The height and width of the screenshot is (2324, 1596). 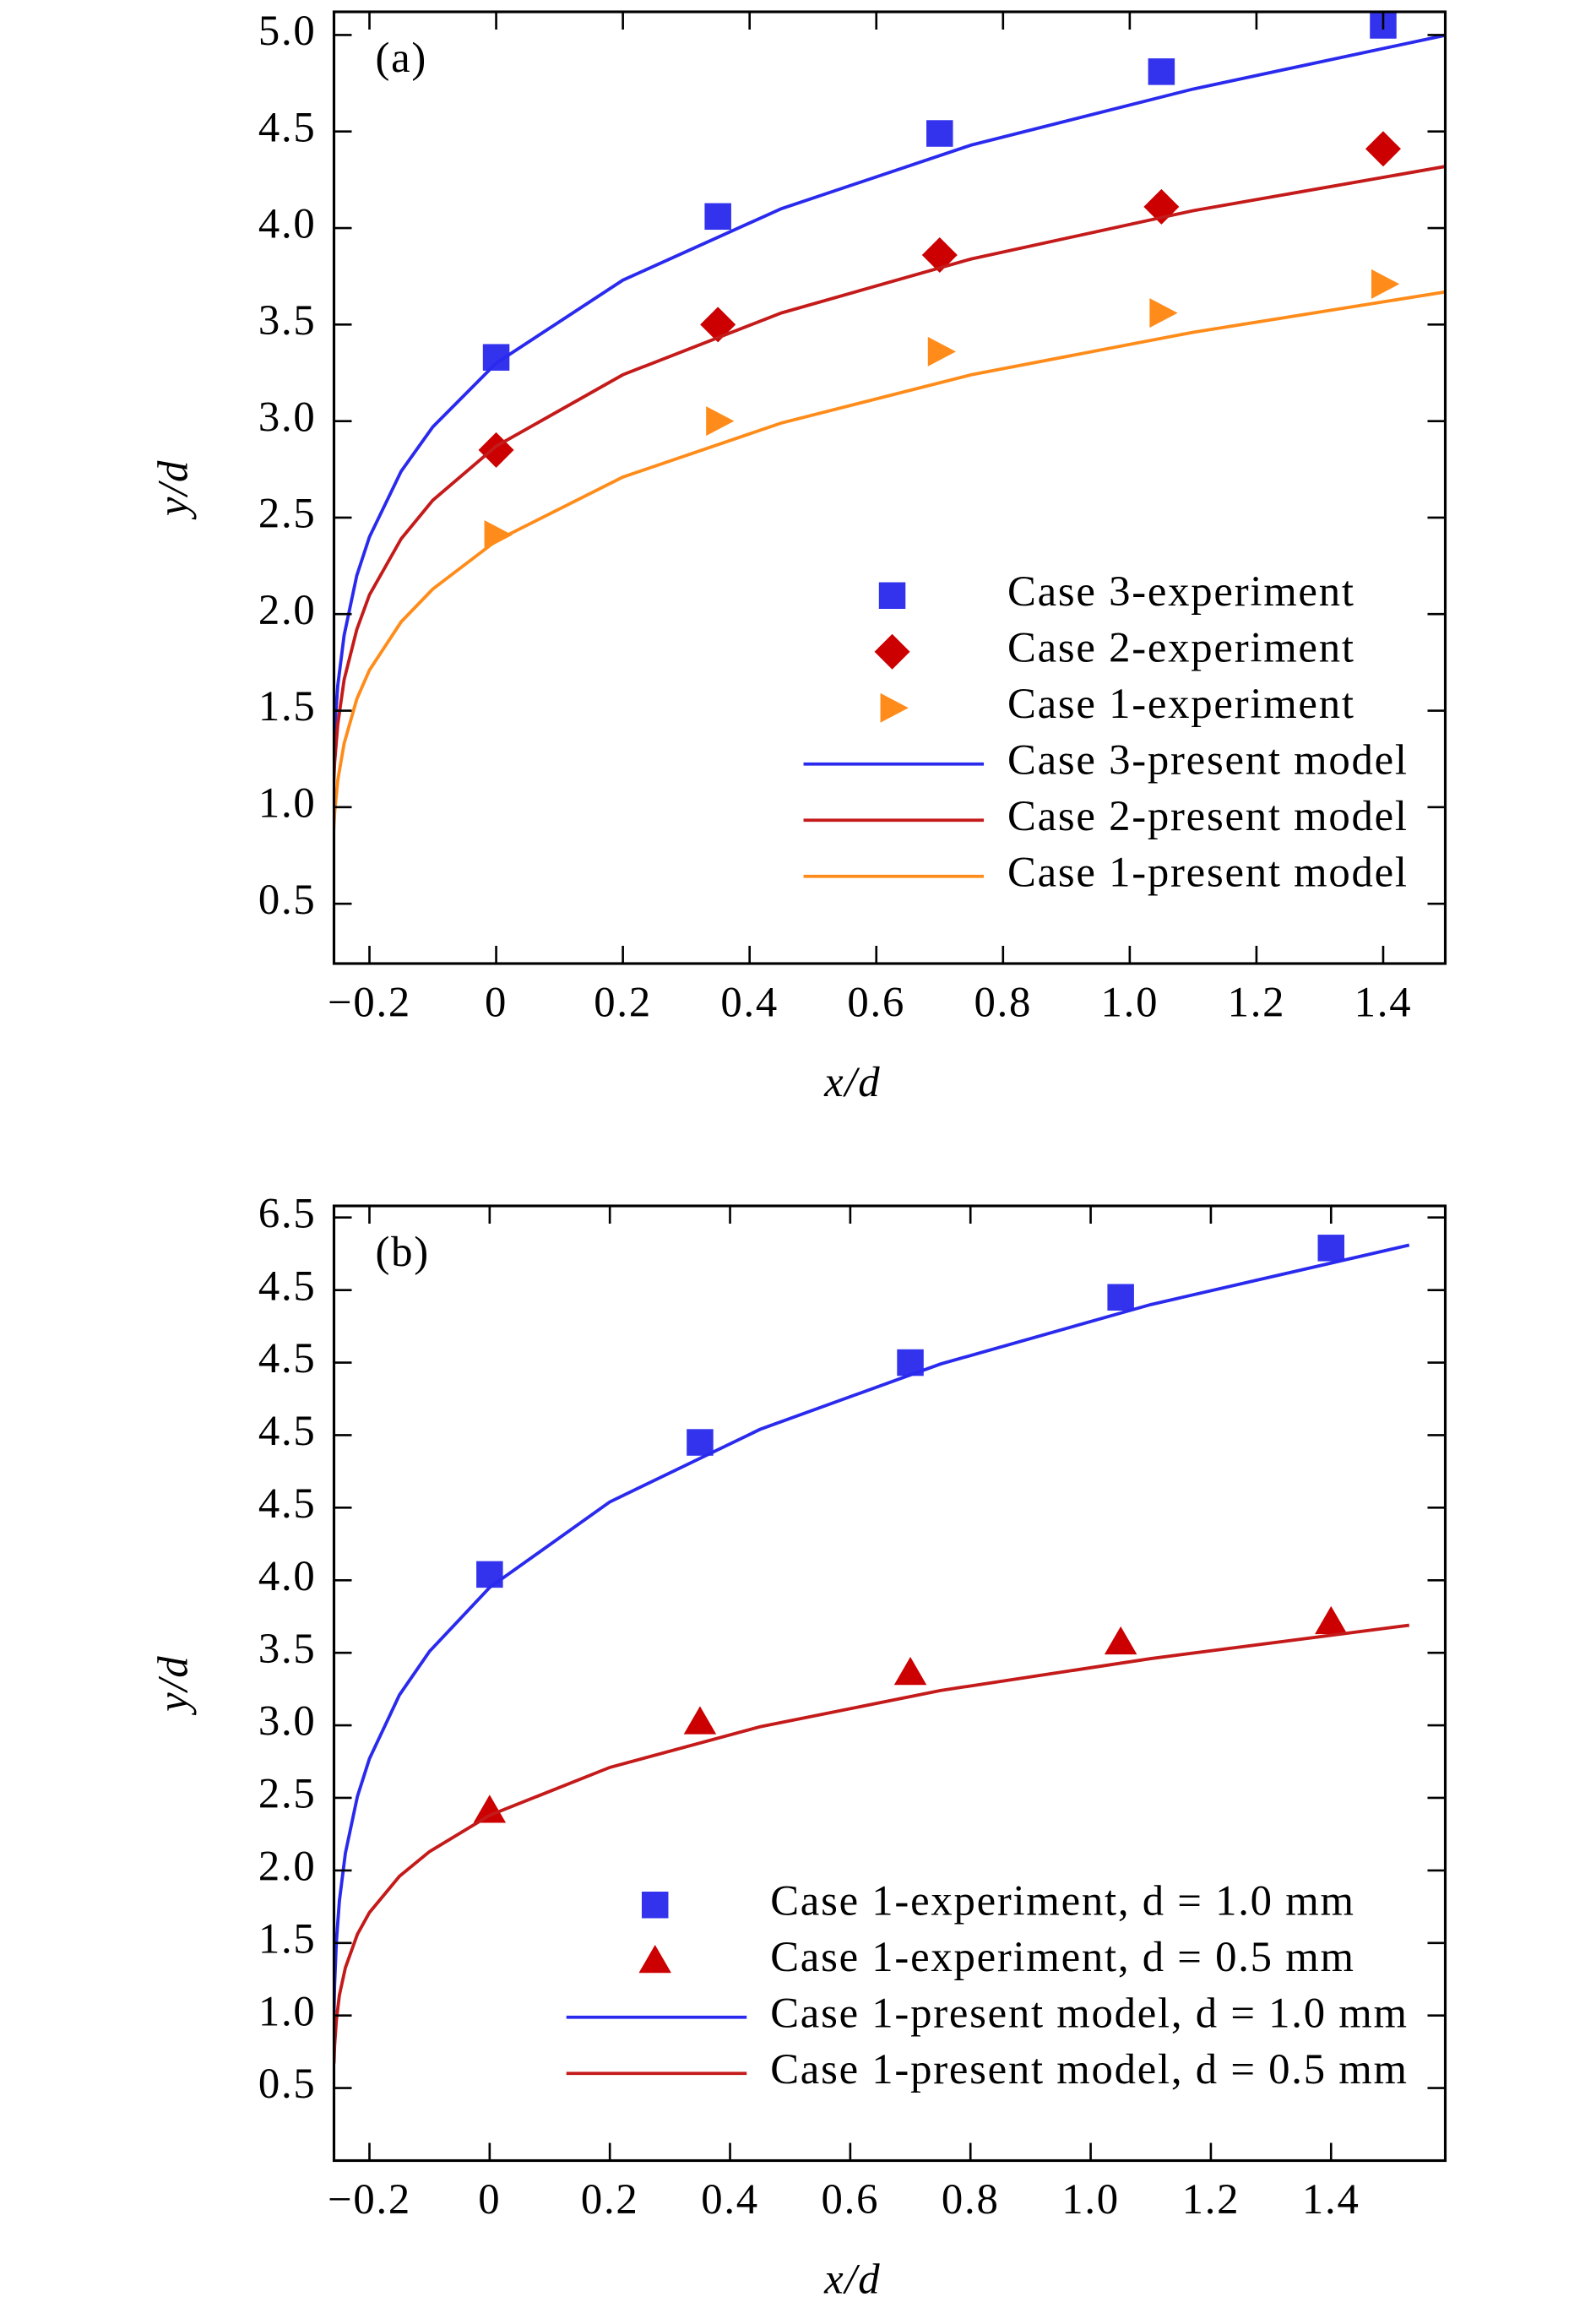 I want to click on panel-label: (b), so click(x=403, y=1251).